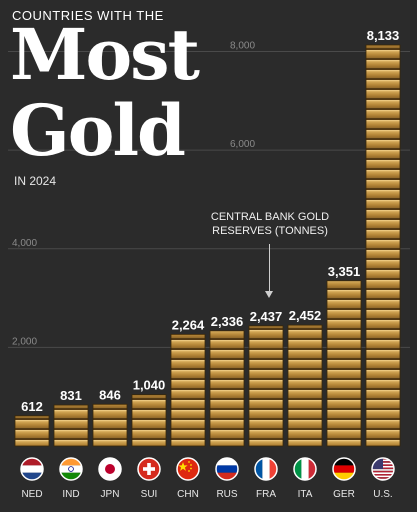 Image resolution: width=417 pixels, height=512 pixels. Describe the element at coordinates (305, 494) in the screenshot. I see `country-label: ITA` at that location.